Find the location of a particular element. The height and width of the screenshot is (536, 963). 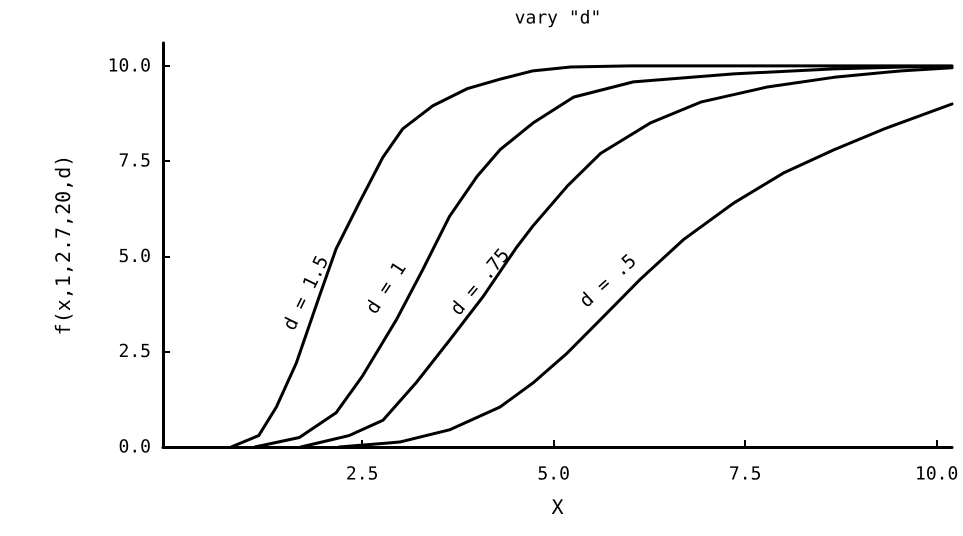

y-tick-label: 7.5 is located at coordinates (134, 161).